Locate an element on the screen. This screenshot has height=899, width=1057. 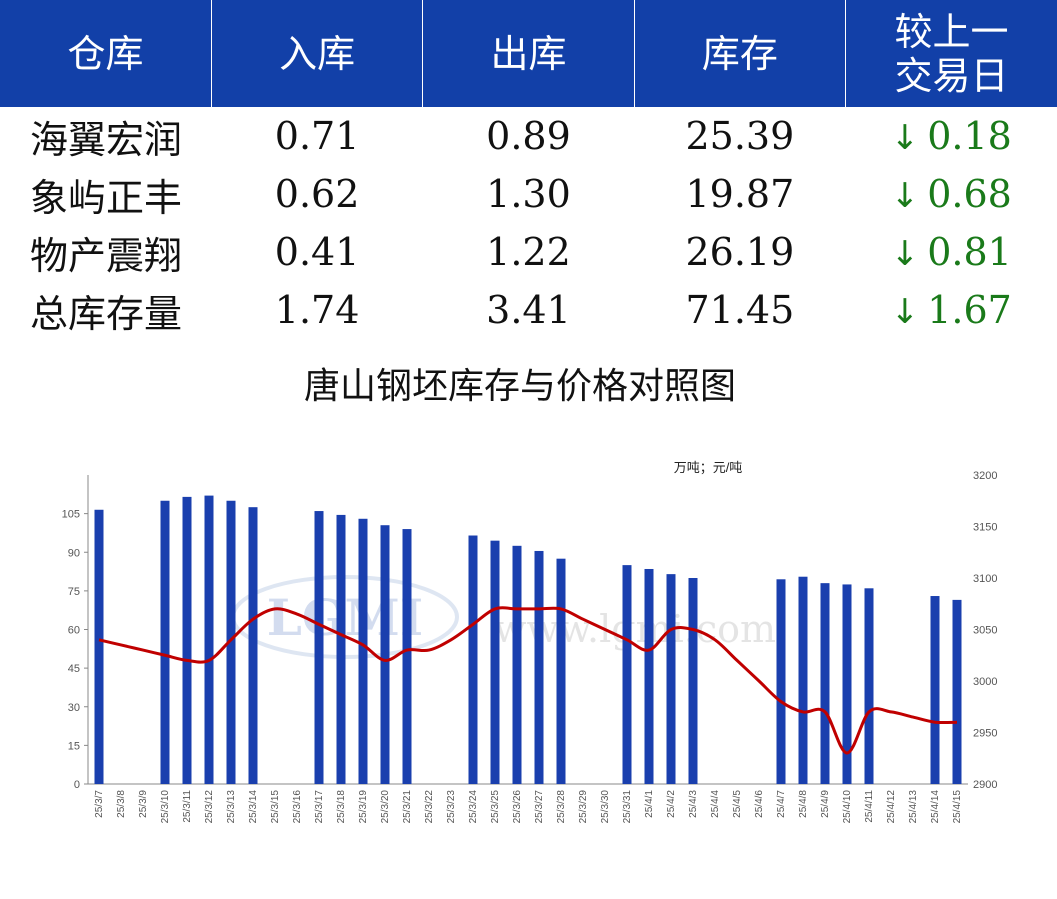
row-out: 0.89 is located at coordinates (528, 136).